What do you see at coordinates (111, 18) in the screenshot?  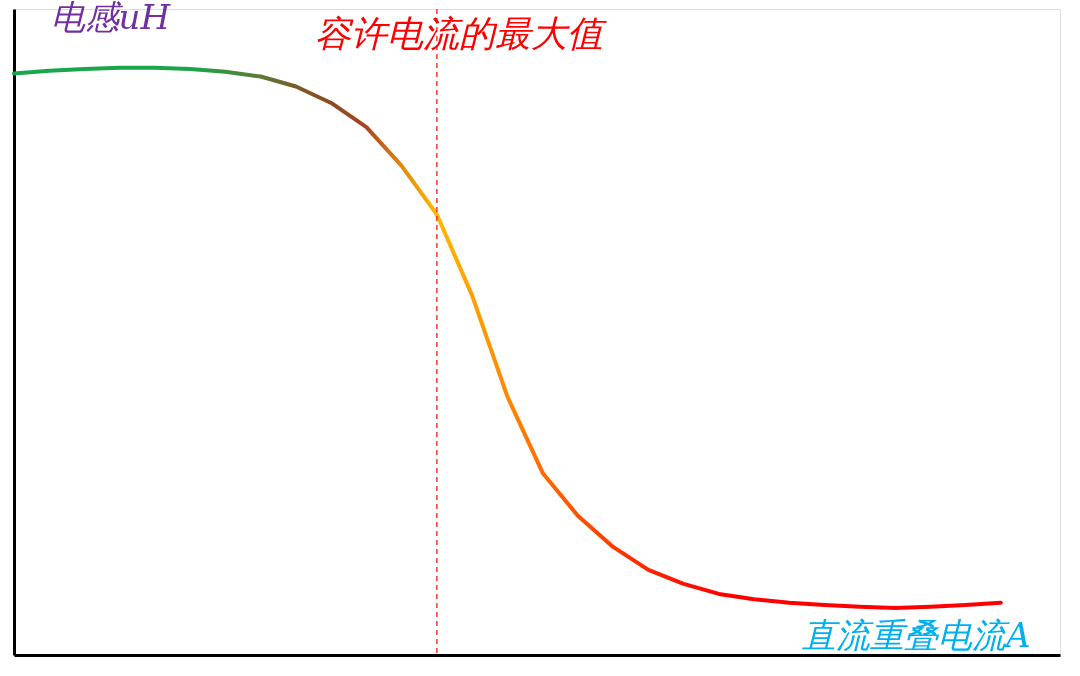 I see `y-axis-title: 电感uH` at bounding box center [111, 18].